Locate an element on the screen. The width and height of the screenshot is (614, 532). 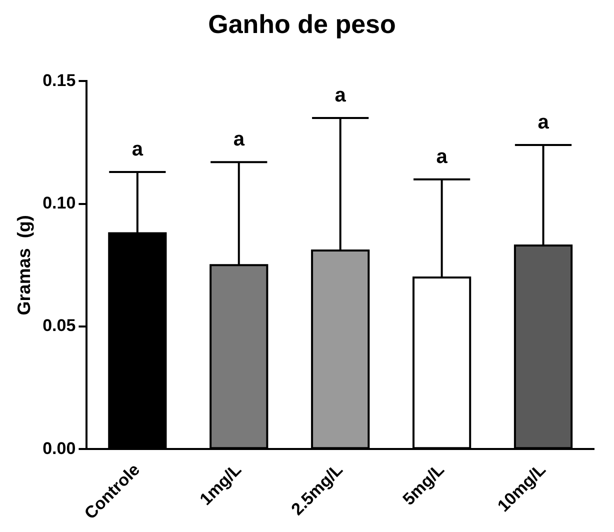
y-tick-label: 0.15 is located at coordinates (59, 80).